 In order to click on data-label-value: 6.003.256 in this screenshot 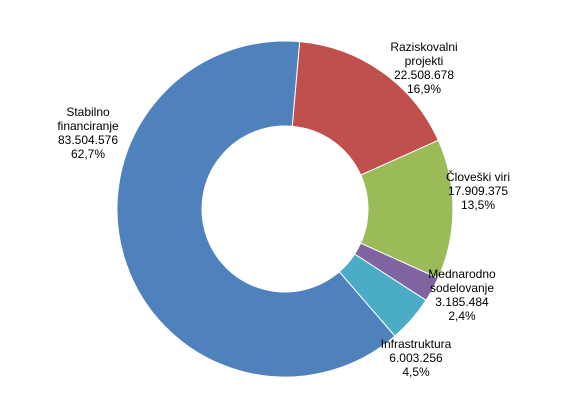, I will do `click(416, 358)`.